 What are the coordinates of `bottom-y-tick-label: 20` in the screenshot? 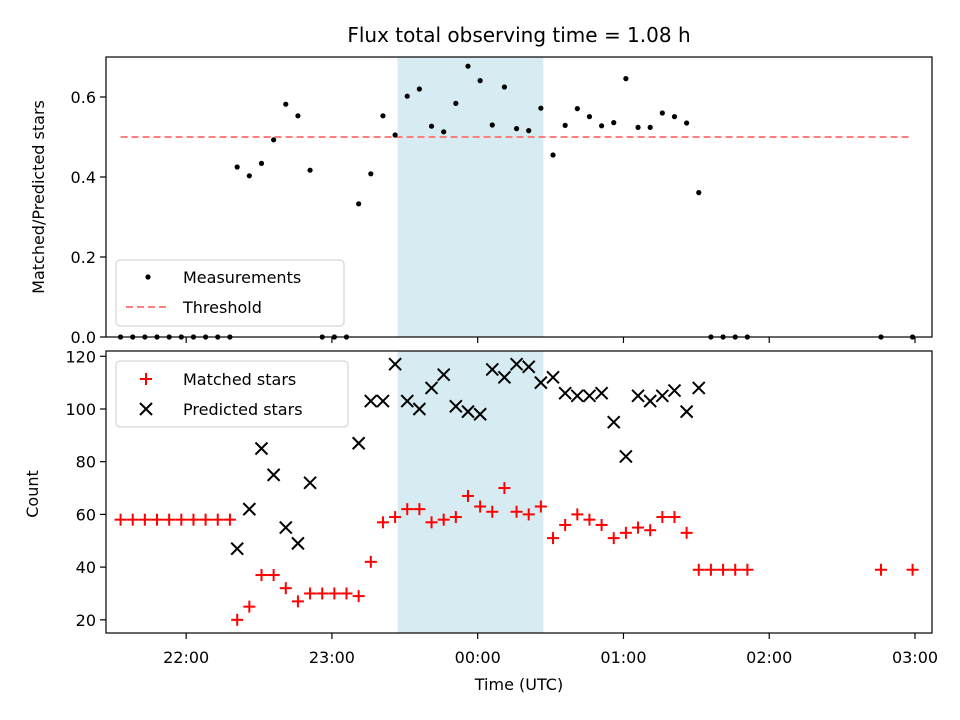 It's located at (86, 620).